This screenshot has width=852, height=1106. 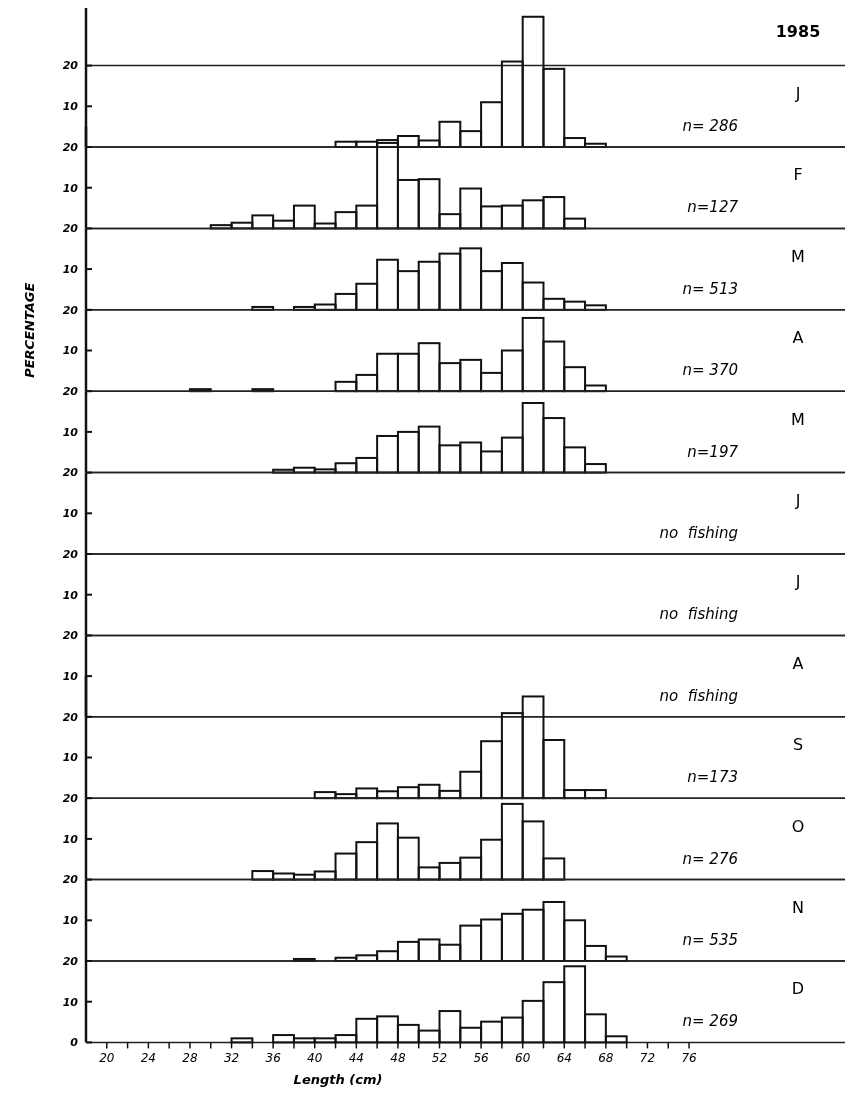 I want to click on x-tick-label: 52, so click(x=439, y=1058).